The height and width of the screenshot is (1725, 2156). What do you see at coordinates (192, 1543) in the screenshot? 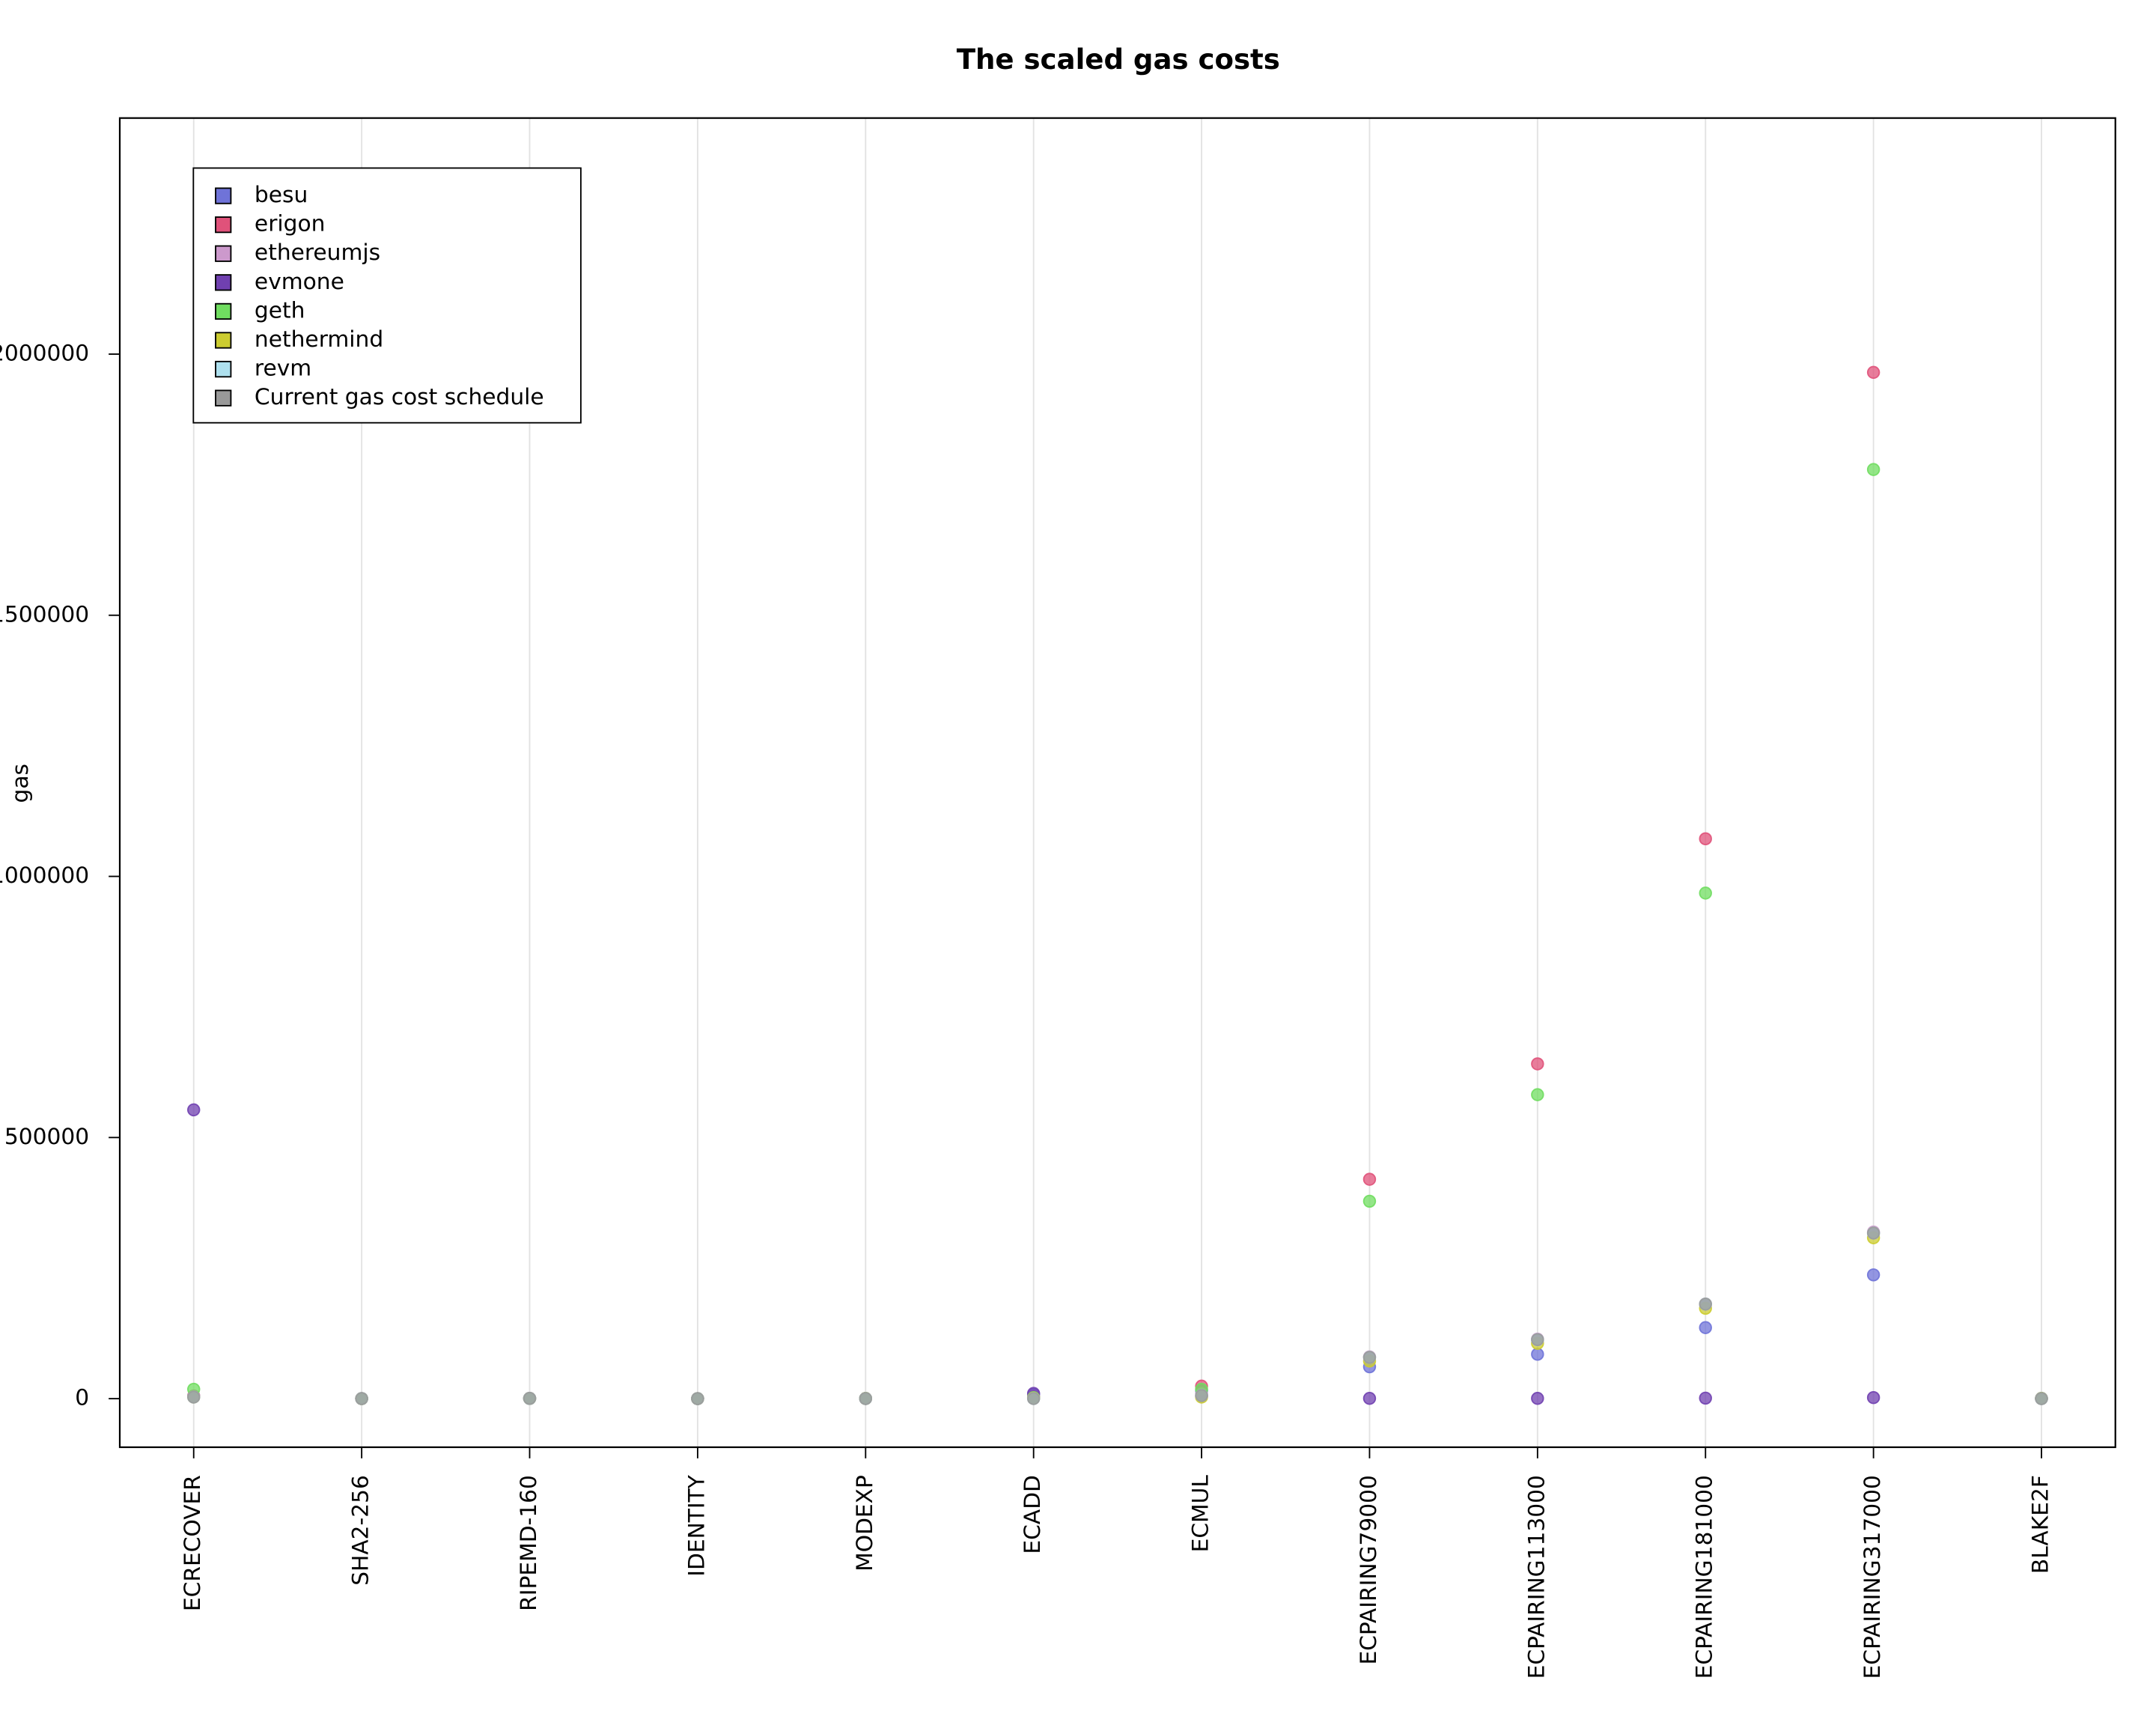
I see `x-tick-label: ECRECOVER` at bounding box center [192, 1543].